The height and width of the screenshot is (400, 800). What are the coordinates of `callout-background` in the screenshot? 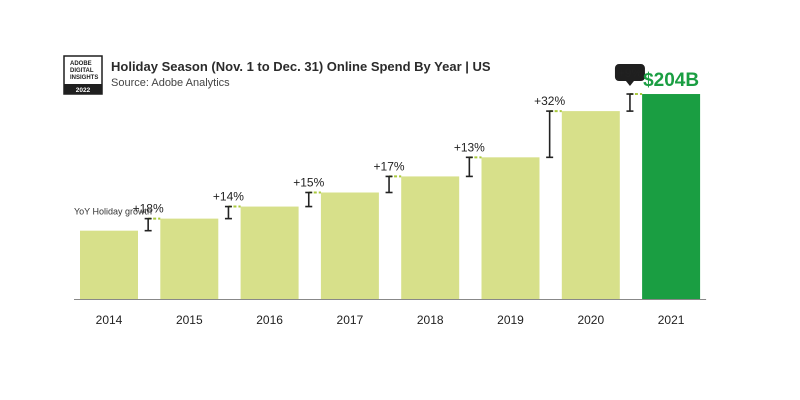 It's located at (629, 73).